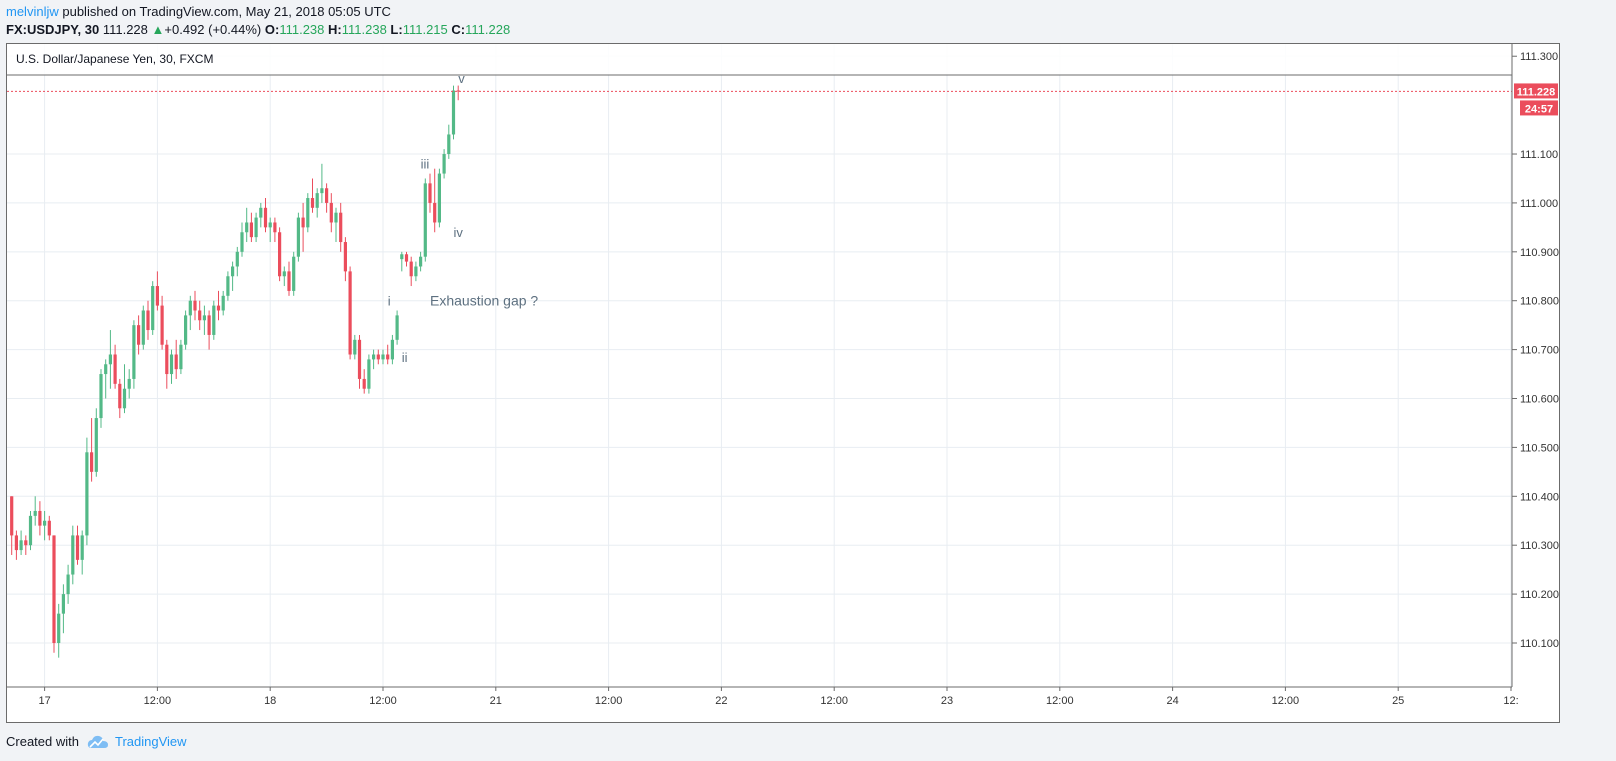 This screenshot has width=1616, height=761. Describe the element at coordinates (53, 29) in the screenshot. I see `symbol-label: FX:USDJPY, 30` at that location.